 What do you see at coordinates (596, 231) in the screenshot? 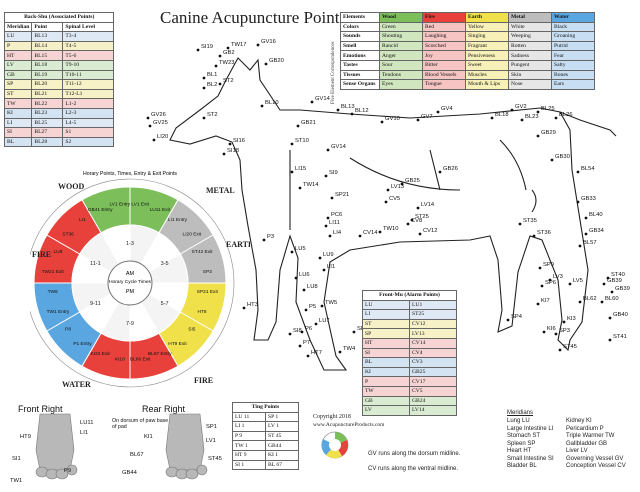
I see `acupuncture-point-label: GB34` at bounding box center [596, 231].